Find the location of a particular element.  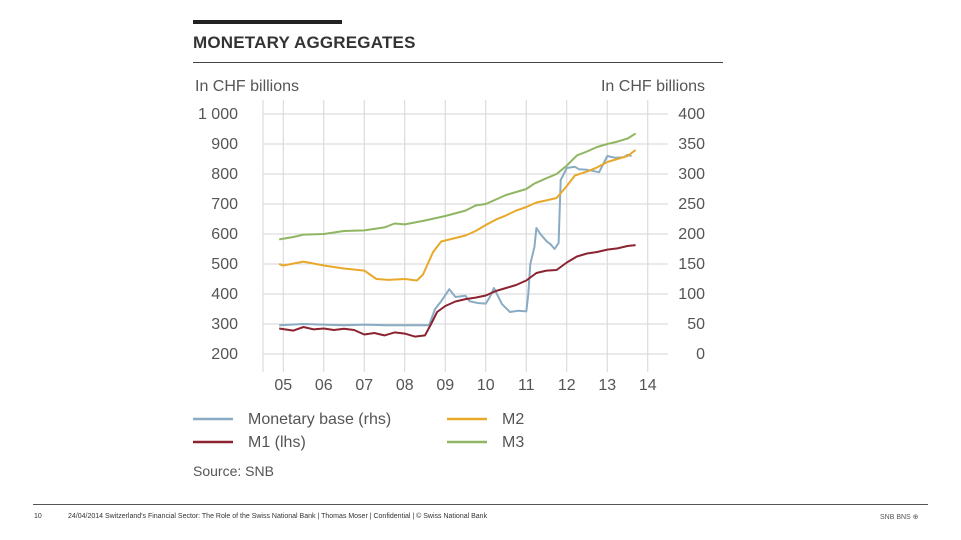

x-tick-label: 09 is located at coordinates (445, 385).